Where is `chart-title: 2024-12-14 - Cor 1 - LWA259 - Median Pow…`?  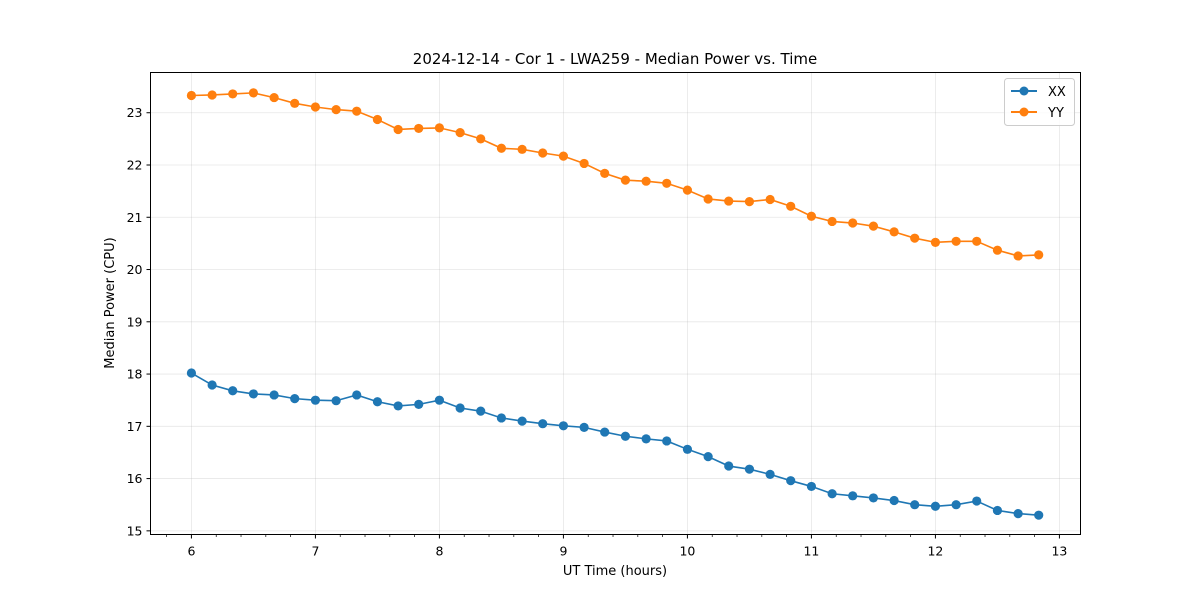 chart-title: 2024-12-14 - Cor 1 - LWA259 - Median Pow… is located at coordinates (615, 59).